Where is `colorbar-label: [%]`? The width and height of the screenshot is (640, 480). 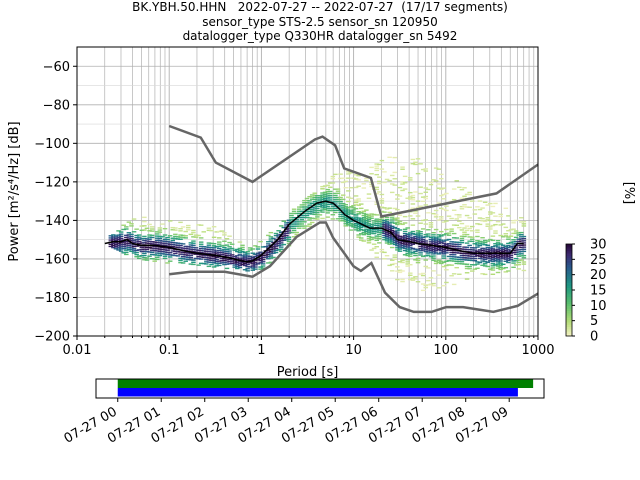 colorbar-label: [%] is located at coordinates (628, 193).